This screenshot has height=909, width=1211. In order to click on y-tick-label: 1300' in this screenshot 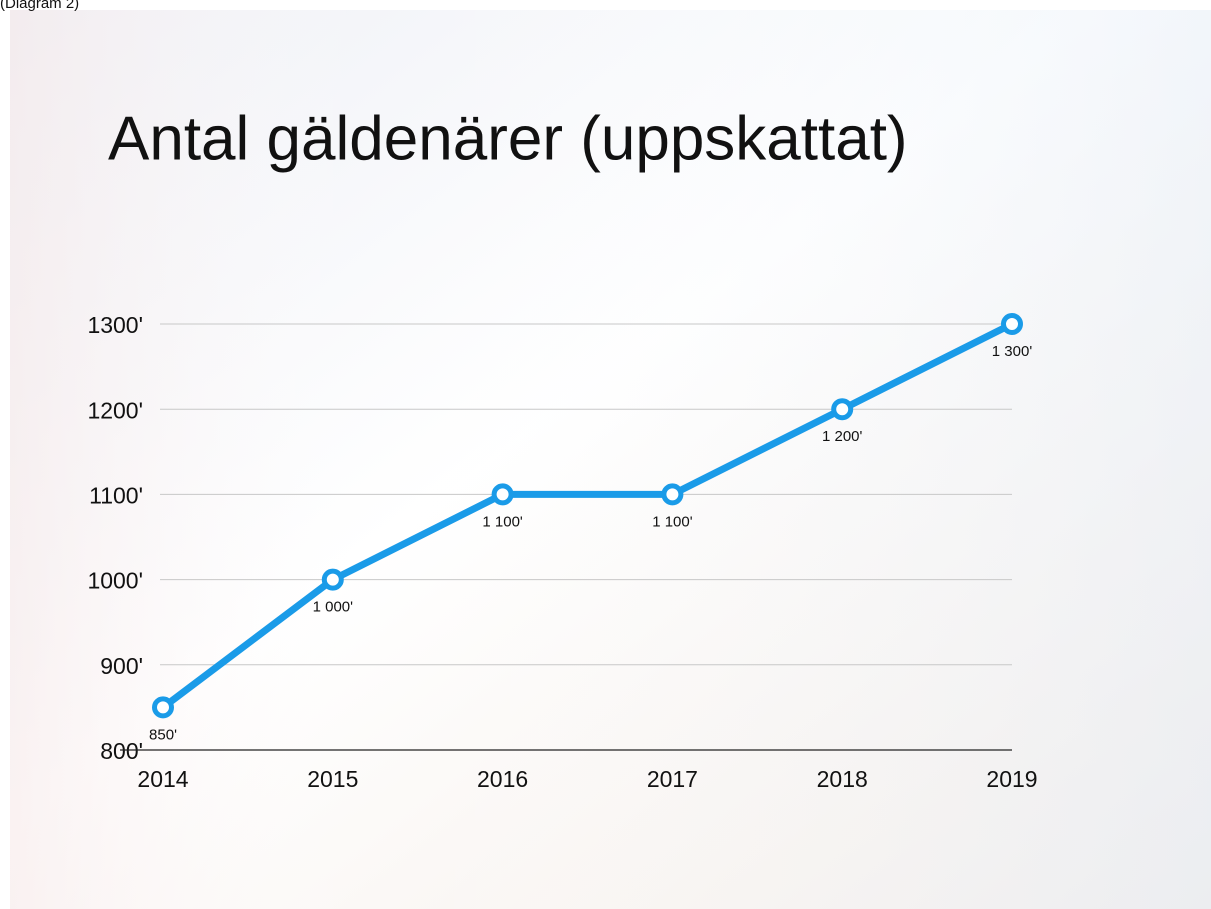, I will do `click(115, 325)`.